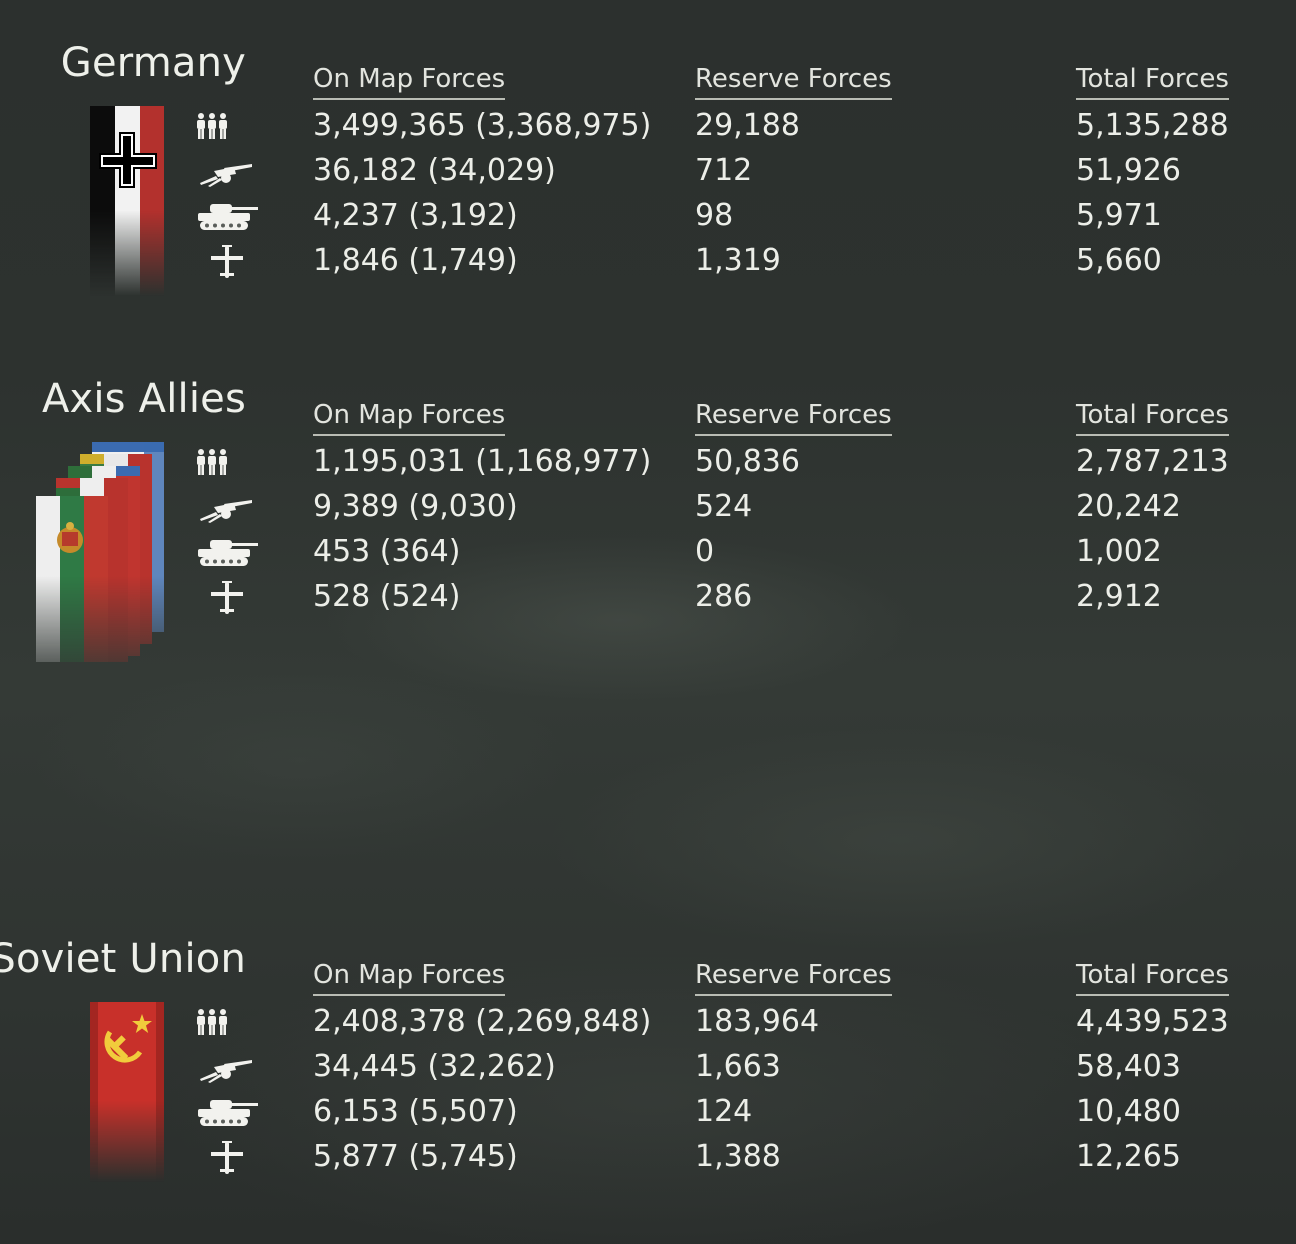  I want to click on total-value: 51,926, so click(1128, 170).